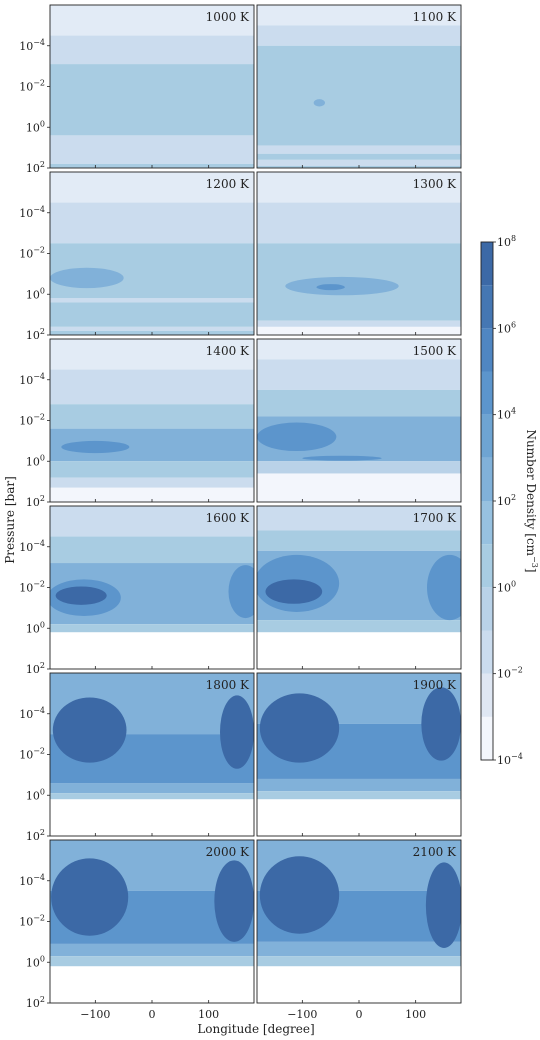  I want to click on colorbar-tick-label: 10⁰, so click(506, 586).